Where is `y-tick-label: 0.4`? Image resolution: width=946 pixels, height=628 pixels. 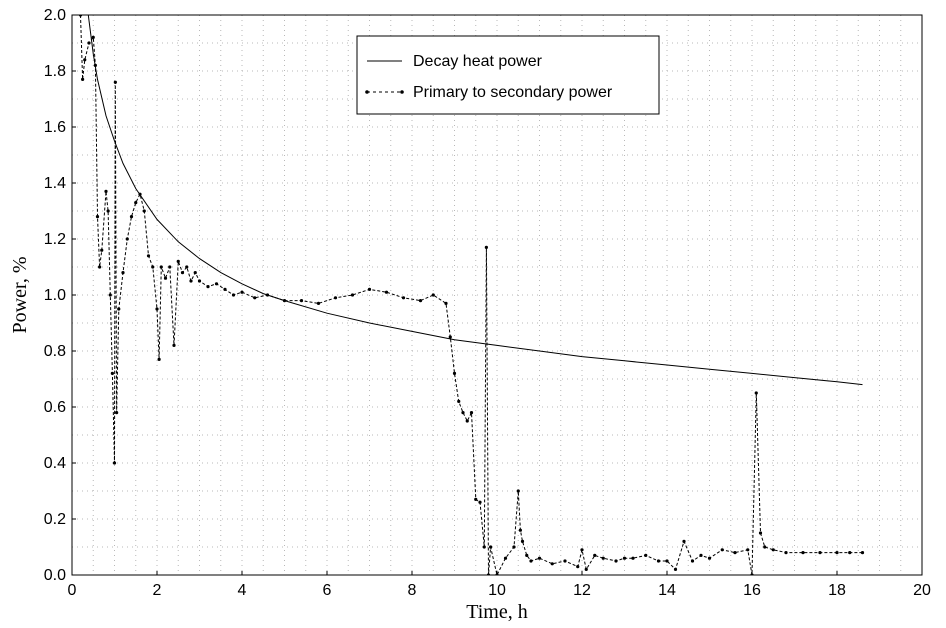
y-tick-label: 0.4 is located at coordinates (55, 463).